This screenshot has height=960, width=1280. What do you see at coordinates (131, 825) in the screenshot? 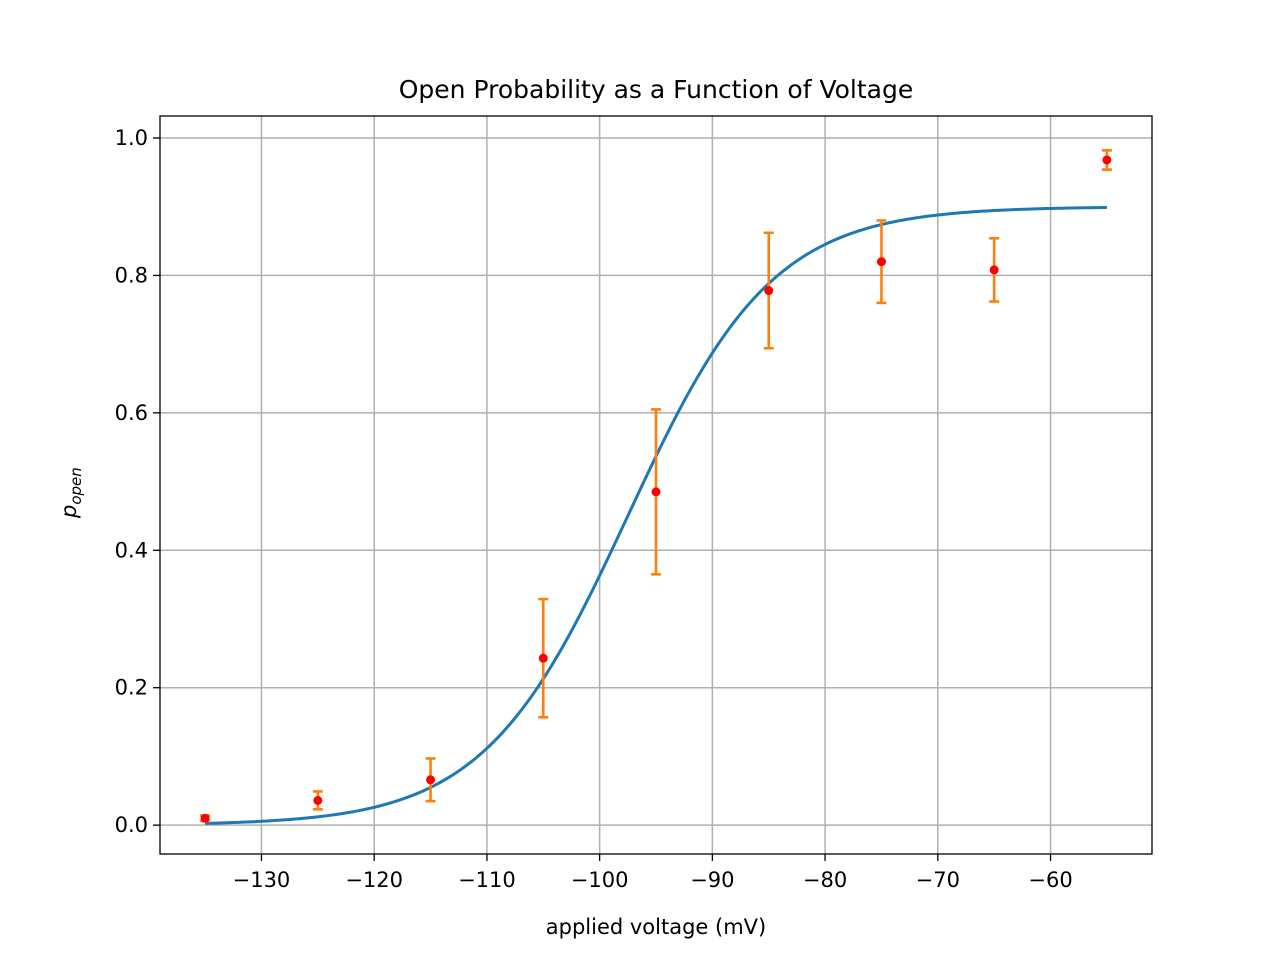
I see `y-tick-label: 0.0` at bounding box center [131, 825].